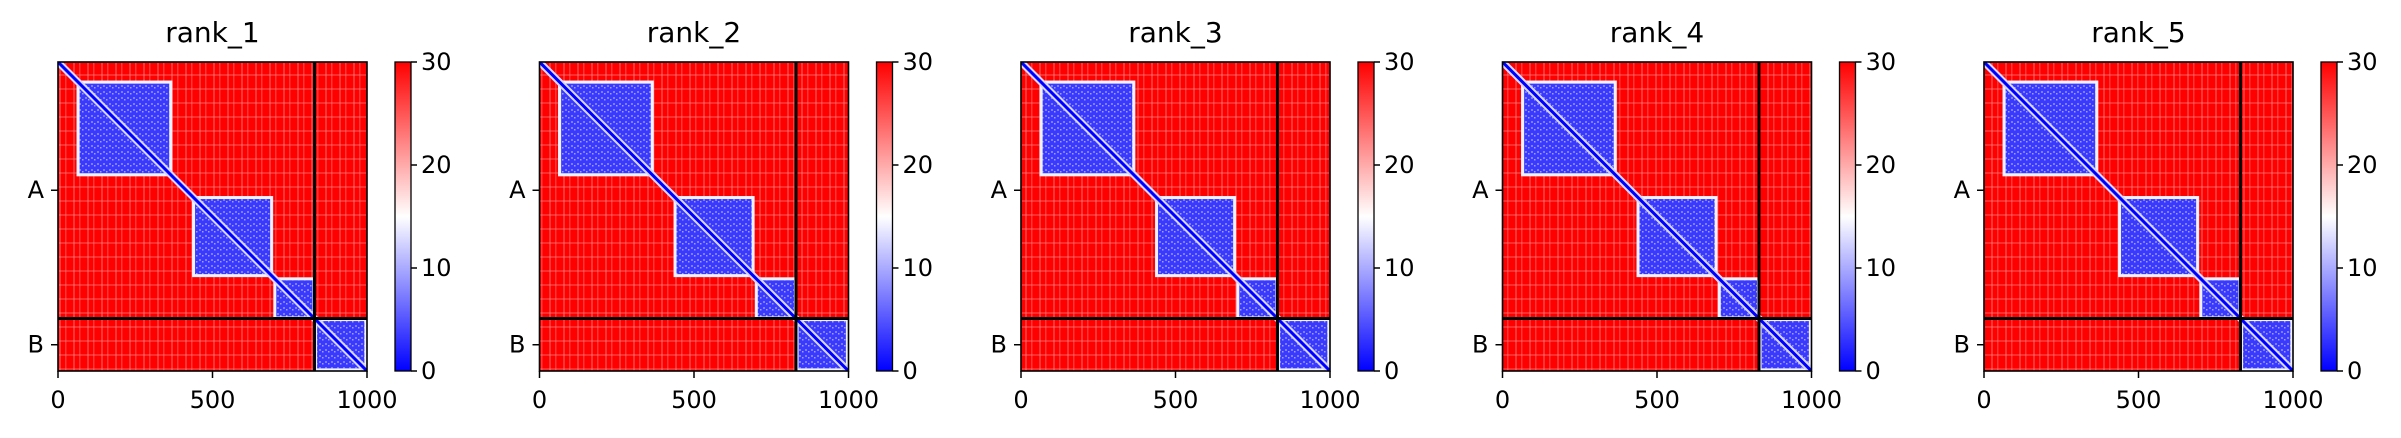  What do you see at coordinates (694, 32) in the screenshot?
I see `chart-title: rank_2` at bounding box center [694, 32].